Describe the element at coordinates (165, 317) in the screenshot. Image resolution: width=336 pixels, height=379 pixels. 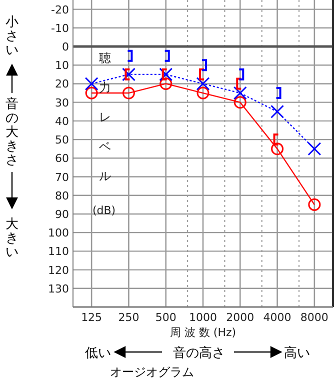
I see `x-tick-label: 500` at that location.